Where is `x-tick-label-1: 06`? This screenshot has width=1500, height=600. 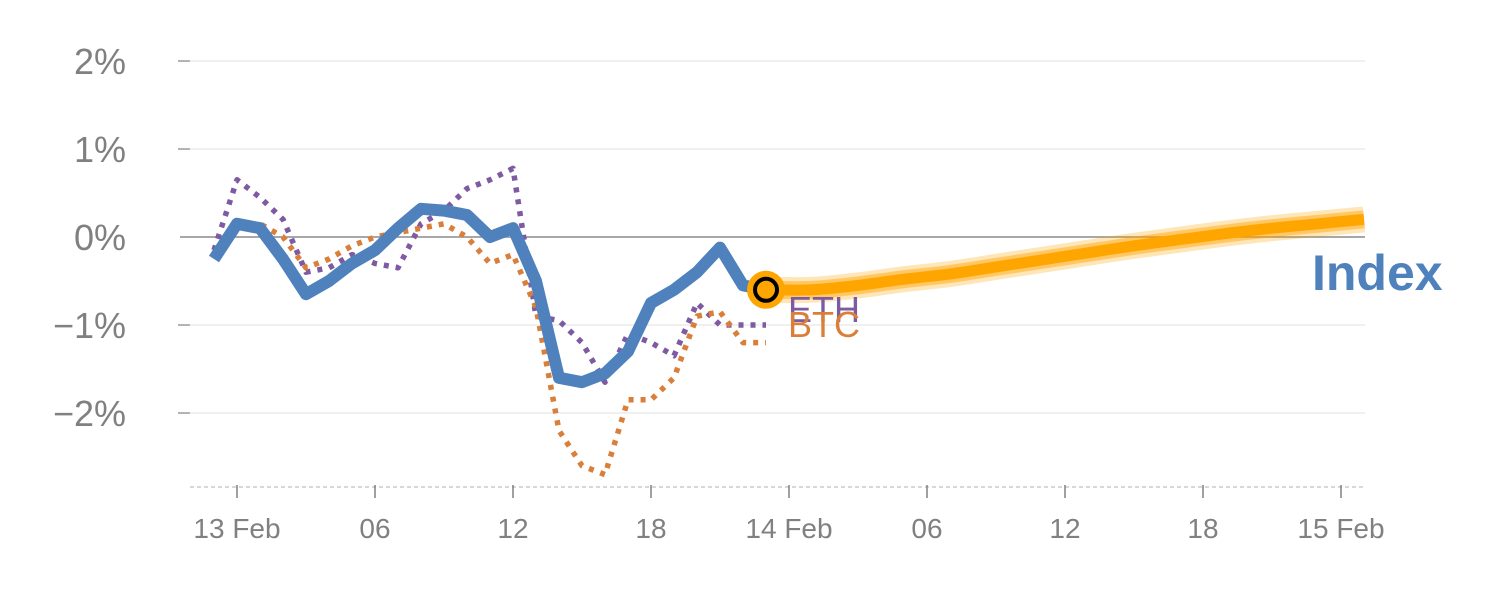
x-tick-label-1: 06 is located at coordinates (374, 528).